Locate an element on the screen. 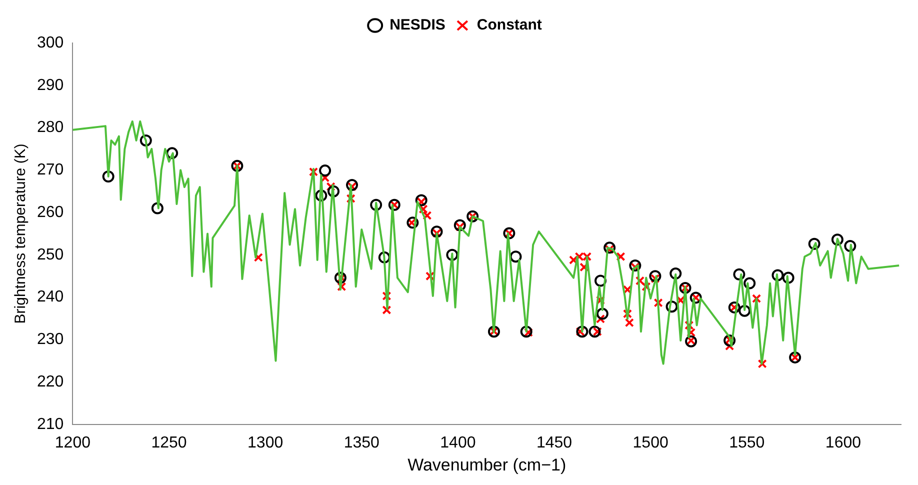 The height and width of the screenshot is (485, 918). x-tick-label: 1550 is located at coordinates (747, 443).